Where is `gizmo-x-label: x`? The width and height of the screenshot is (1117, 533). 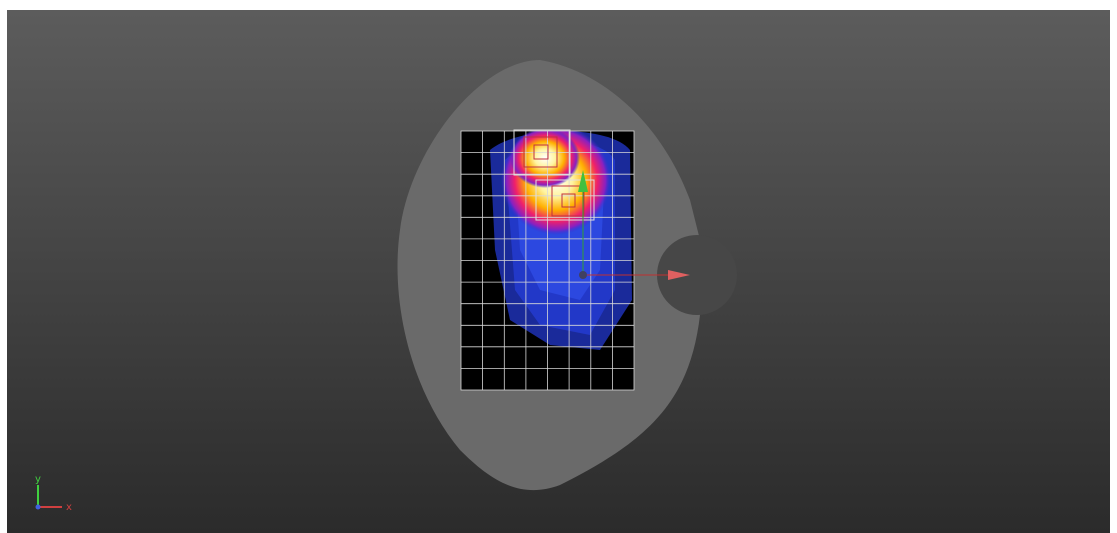
gizmo-x-label: x is located at coordinates (69, 507).